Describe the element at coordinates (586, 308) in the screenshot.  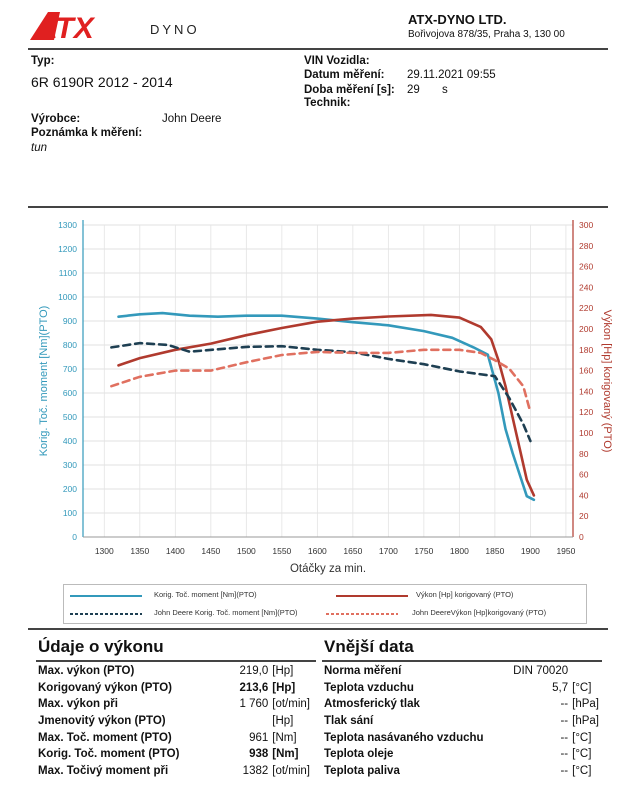
I see `right-axis-tick-label: 220` at that location.